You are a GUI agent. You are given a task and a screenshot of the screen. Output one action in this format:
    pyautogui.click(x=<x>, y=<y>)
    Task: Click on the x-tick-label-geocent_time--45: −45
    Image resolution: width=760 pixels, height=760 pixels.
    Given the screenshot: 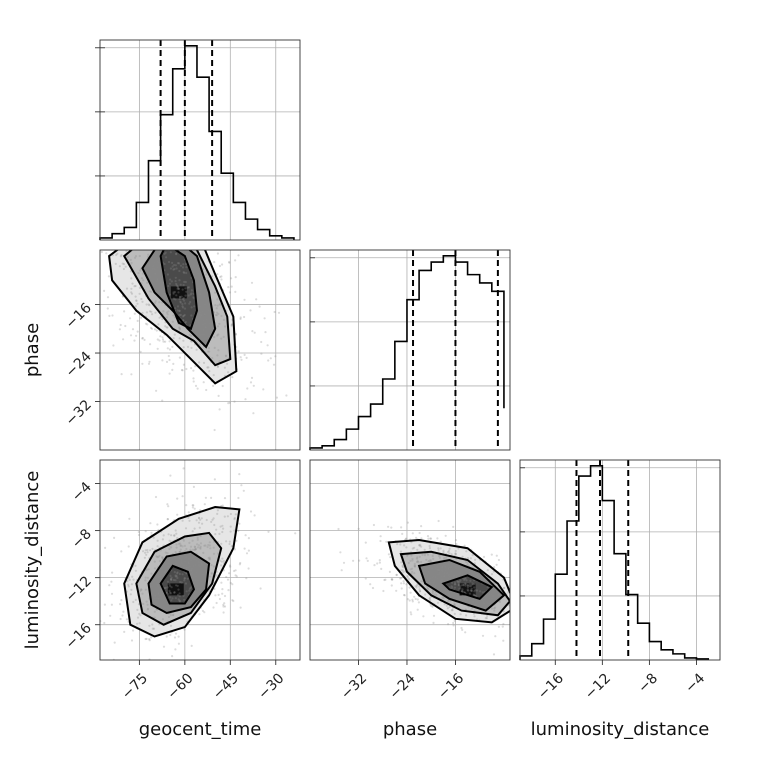 What is the action you would take?
    pyautogui.click(x=226, y=686)
    